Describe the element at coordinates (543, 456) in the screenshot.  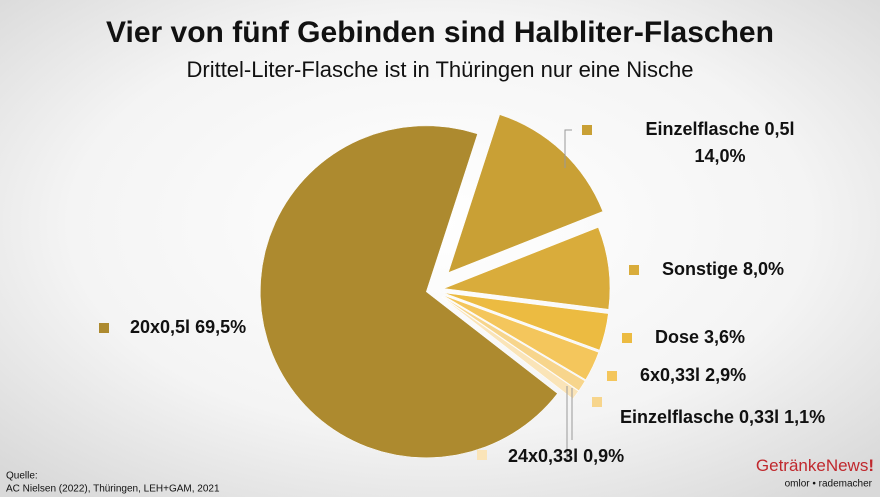
I see `slice-label: 24x0,33l` at that location.